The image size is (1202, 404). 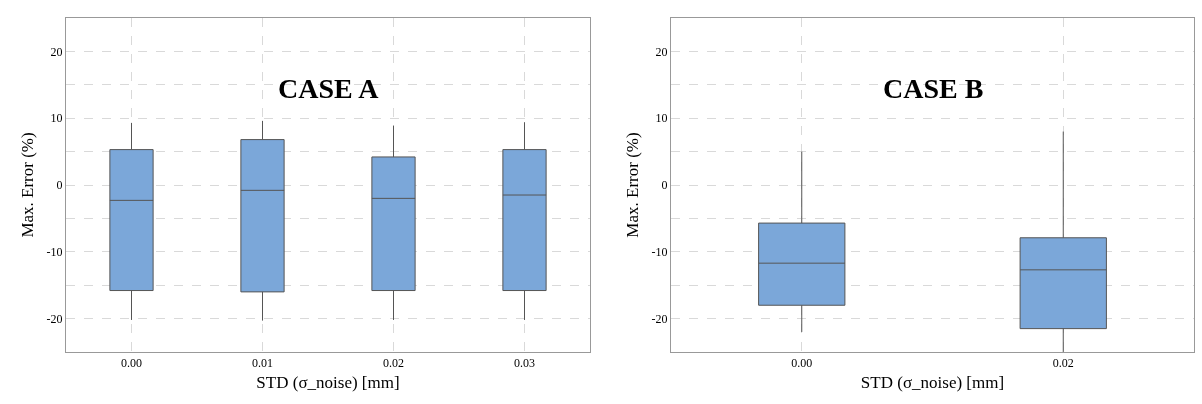 What do you see at coordinates (329, 88) in the screenshot?
I see `text: CASE A` at bounding box center [329, 88].